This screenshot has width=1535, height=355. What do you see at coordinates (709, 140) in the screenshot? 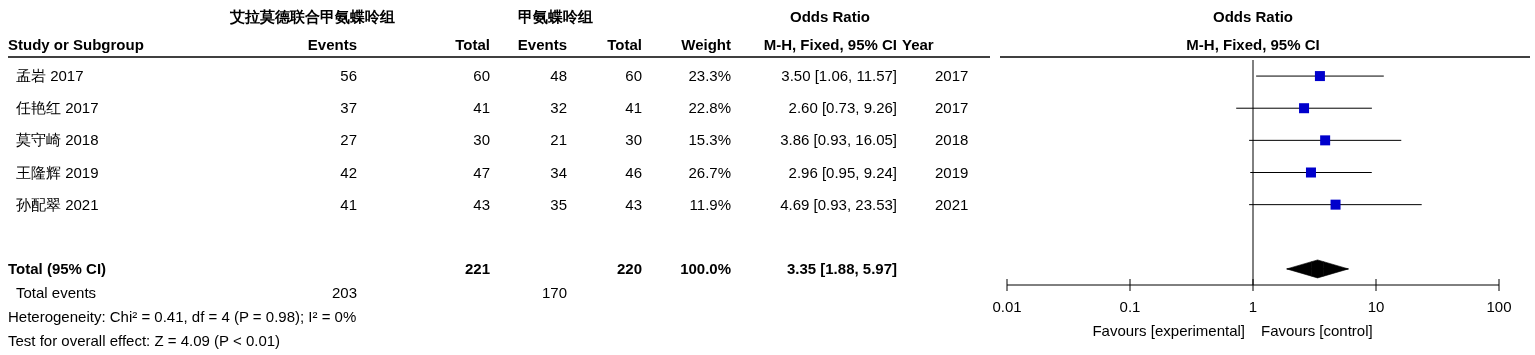
I see `text: 15.3%` at bounding box center [709, 140].